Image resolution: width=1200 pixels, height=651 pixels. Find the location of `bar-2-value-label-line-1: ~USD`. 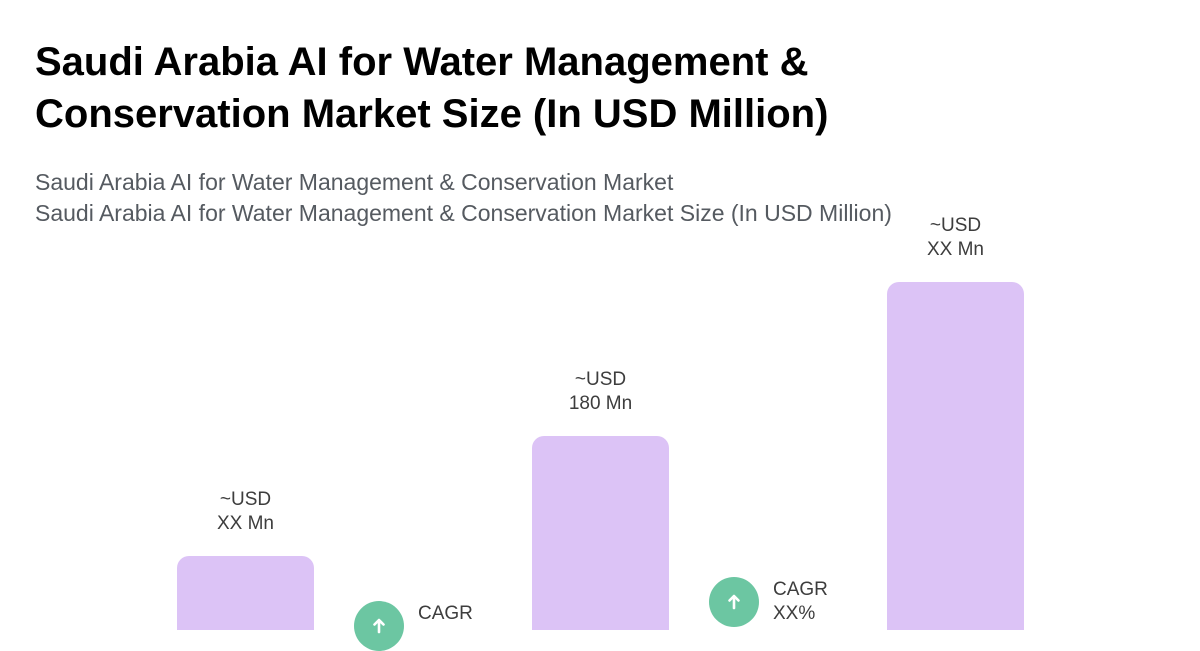

bar-2-value-label-line-1: ~USD is located at coordinates (600, 379).